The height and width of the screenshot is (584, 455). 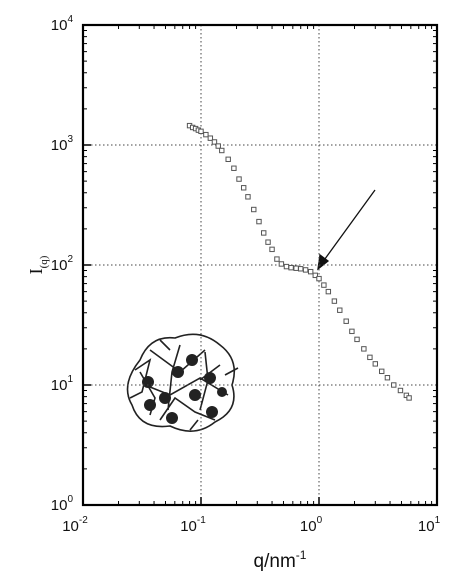 What do you see at coordinates (62, 384) in the screenshot?
I see `y-tick-label: 10¹` at bounding box center [62, 384].